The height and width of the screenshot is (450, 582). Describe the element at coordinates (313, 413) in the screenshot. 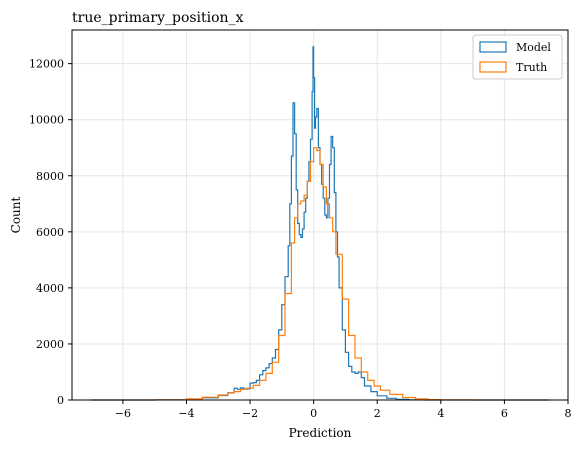

I see `x-tick-label: 0` at that location.